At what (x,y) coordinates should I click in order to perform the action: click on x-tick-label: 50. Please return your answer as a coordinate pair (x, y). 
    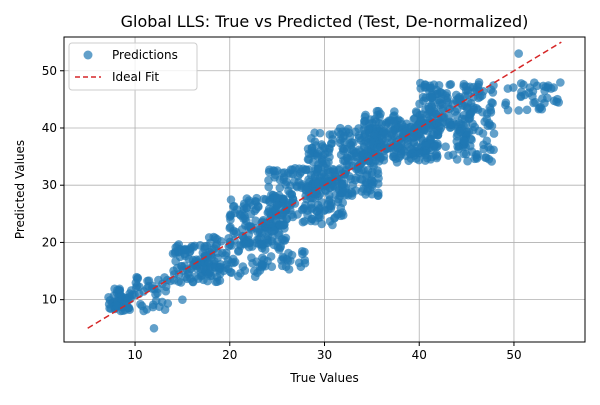
    Looking at the image, I should click on (513, 355).